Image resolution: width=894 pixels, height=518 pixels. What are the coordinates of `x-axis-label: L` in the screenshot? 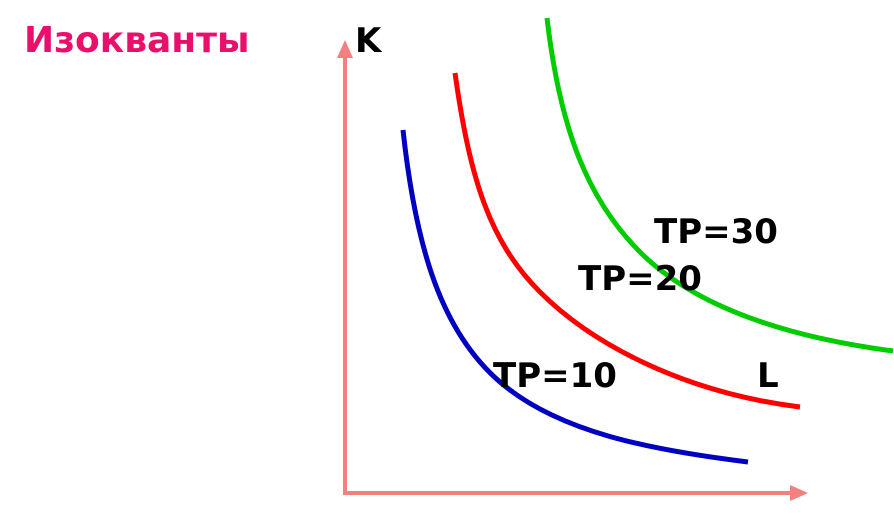 It's located at (768, 376).